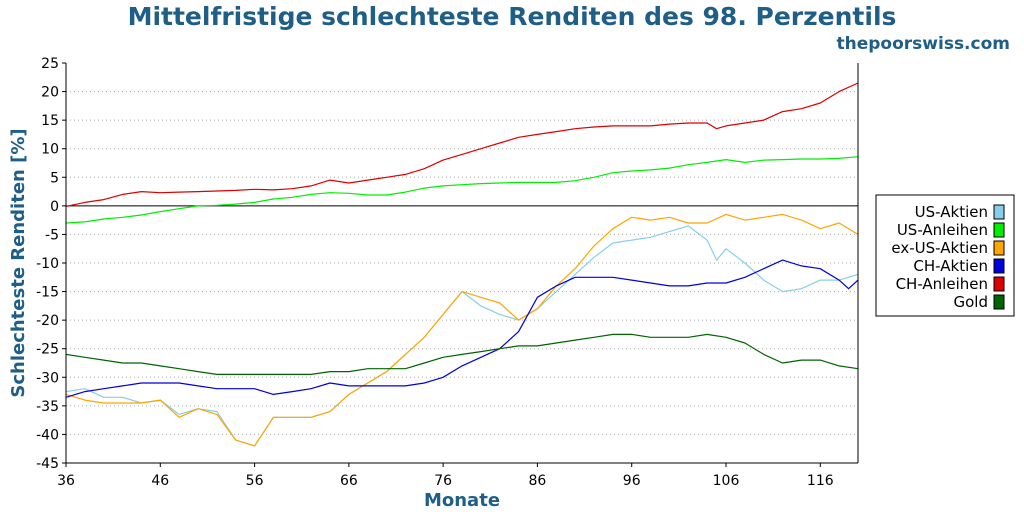 The height and width of the screenshot is (512, 1024). Describe the element at coordinates (999, 212) in the screenshot. I see `legend-swatch-us-aktien` at that location.